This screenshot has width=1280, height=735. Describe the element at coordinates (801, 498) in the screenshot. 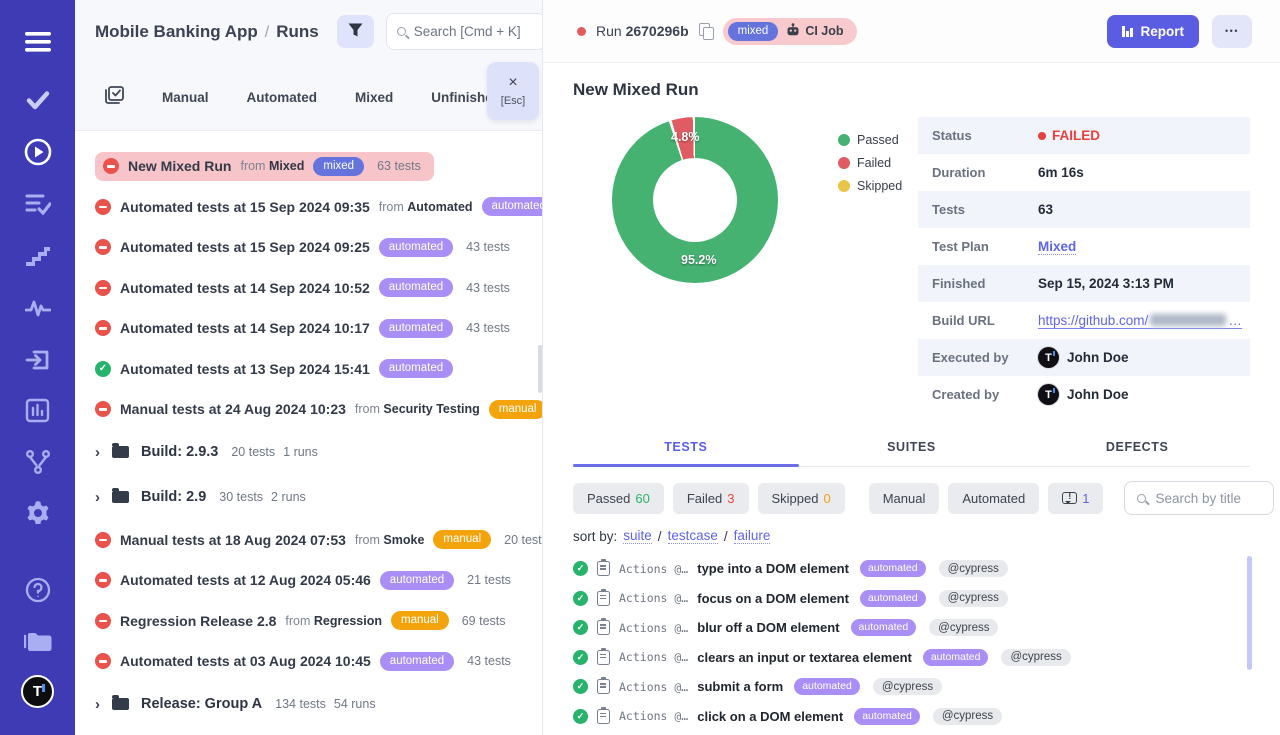

I see `filter-skipped-button: Skipped 0` at that location.